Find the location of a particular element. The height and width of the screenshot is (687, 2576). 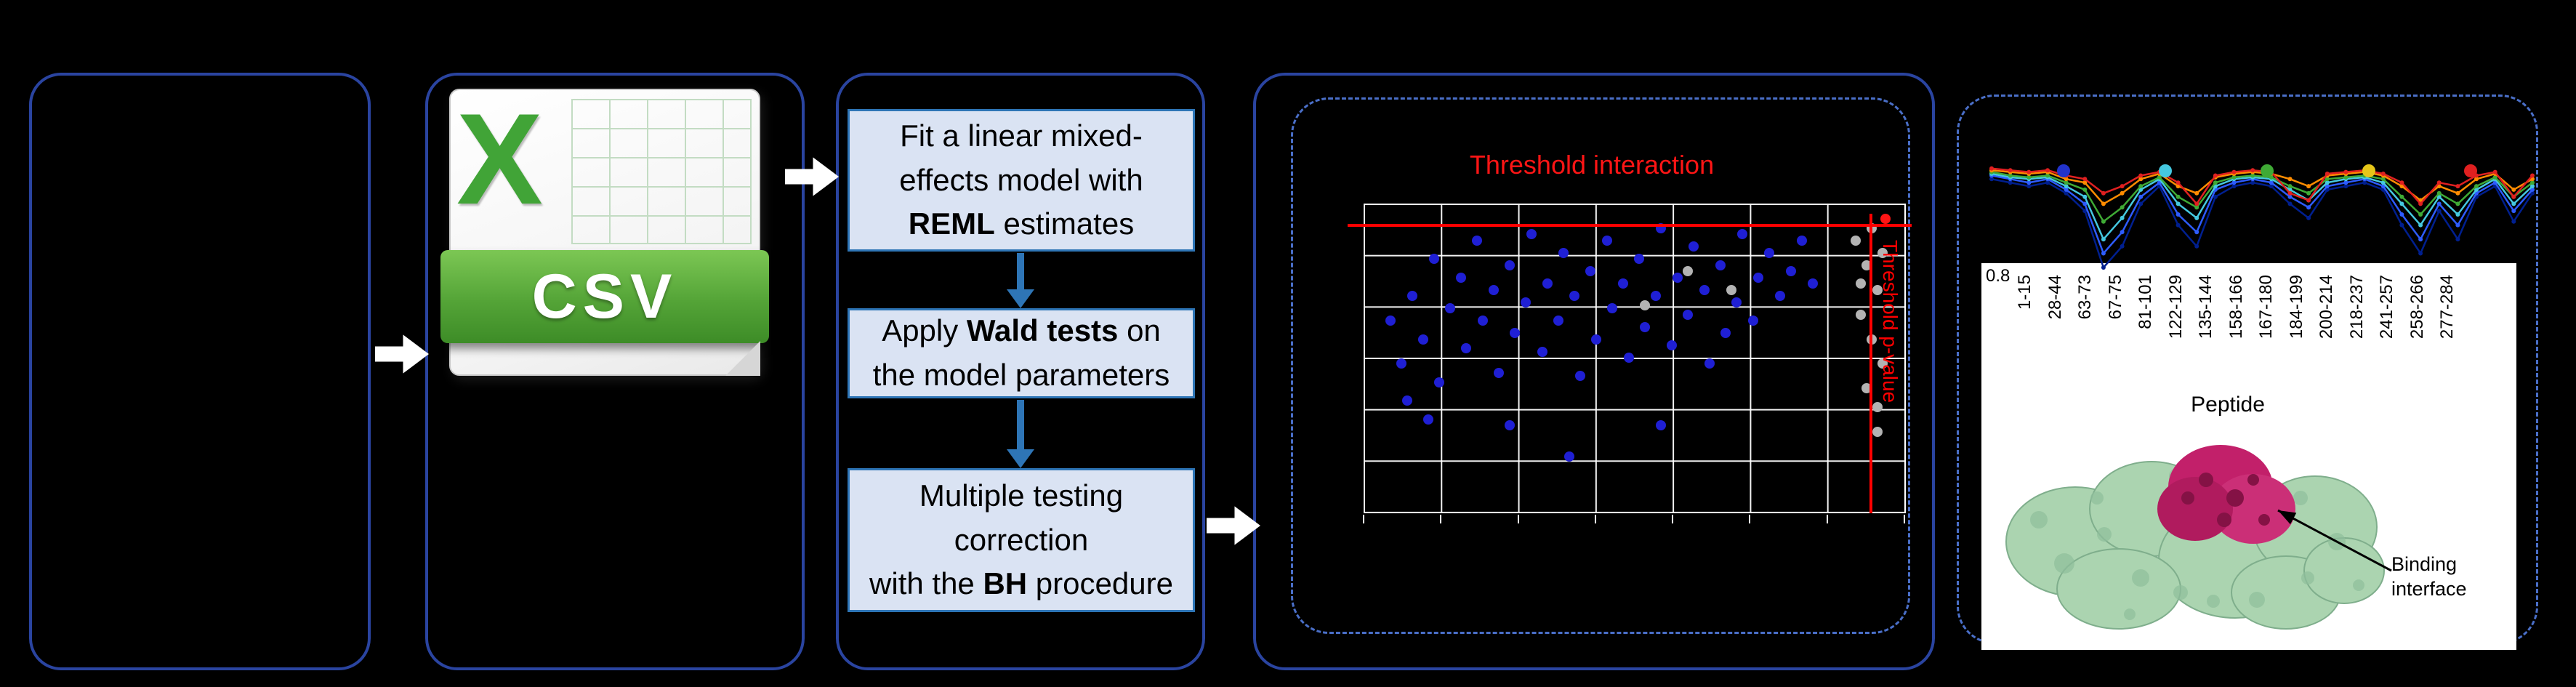

process-step-wald: Apply Wald tests on the model parameters is located at coordinates (1021, 353).